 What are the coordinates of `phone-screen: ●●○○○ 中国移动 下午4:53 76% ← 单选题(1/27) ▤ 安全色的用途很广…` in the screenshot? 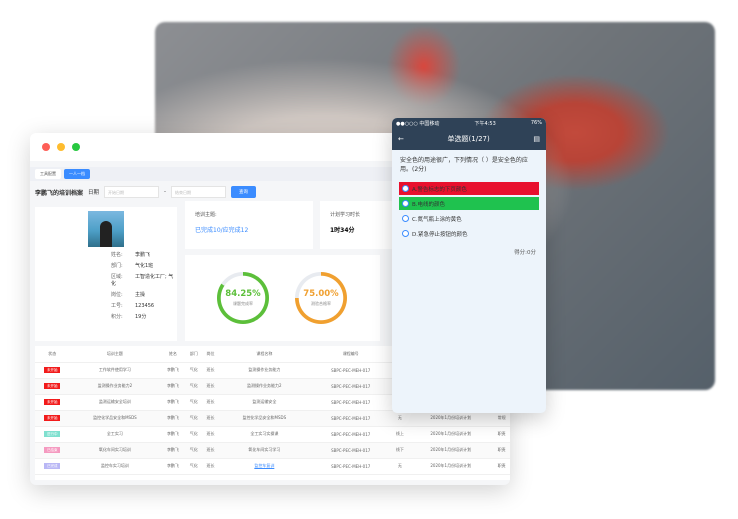 It's located at (469, 265).